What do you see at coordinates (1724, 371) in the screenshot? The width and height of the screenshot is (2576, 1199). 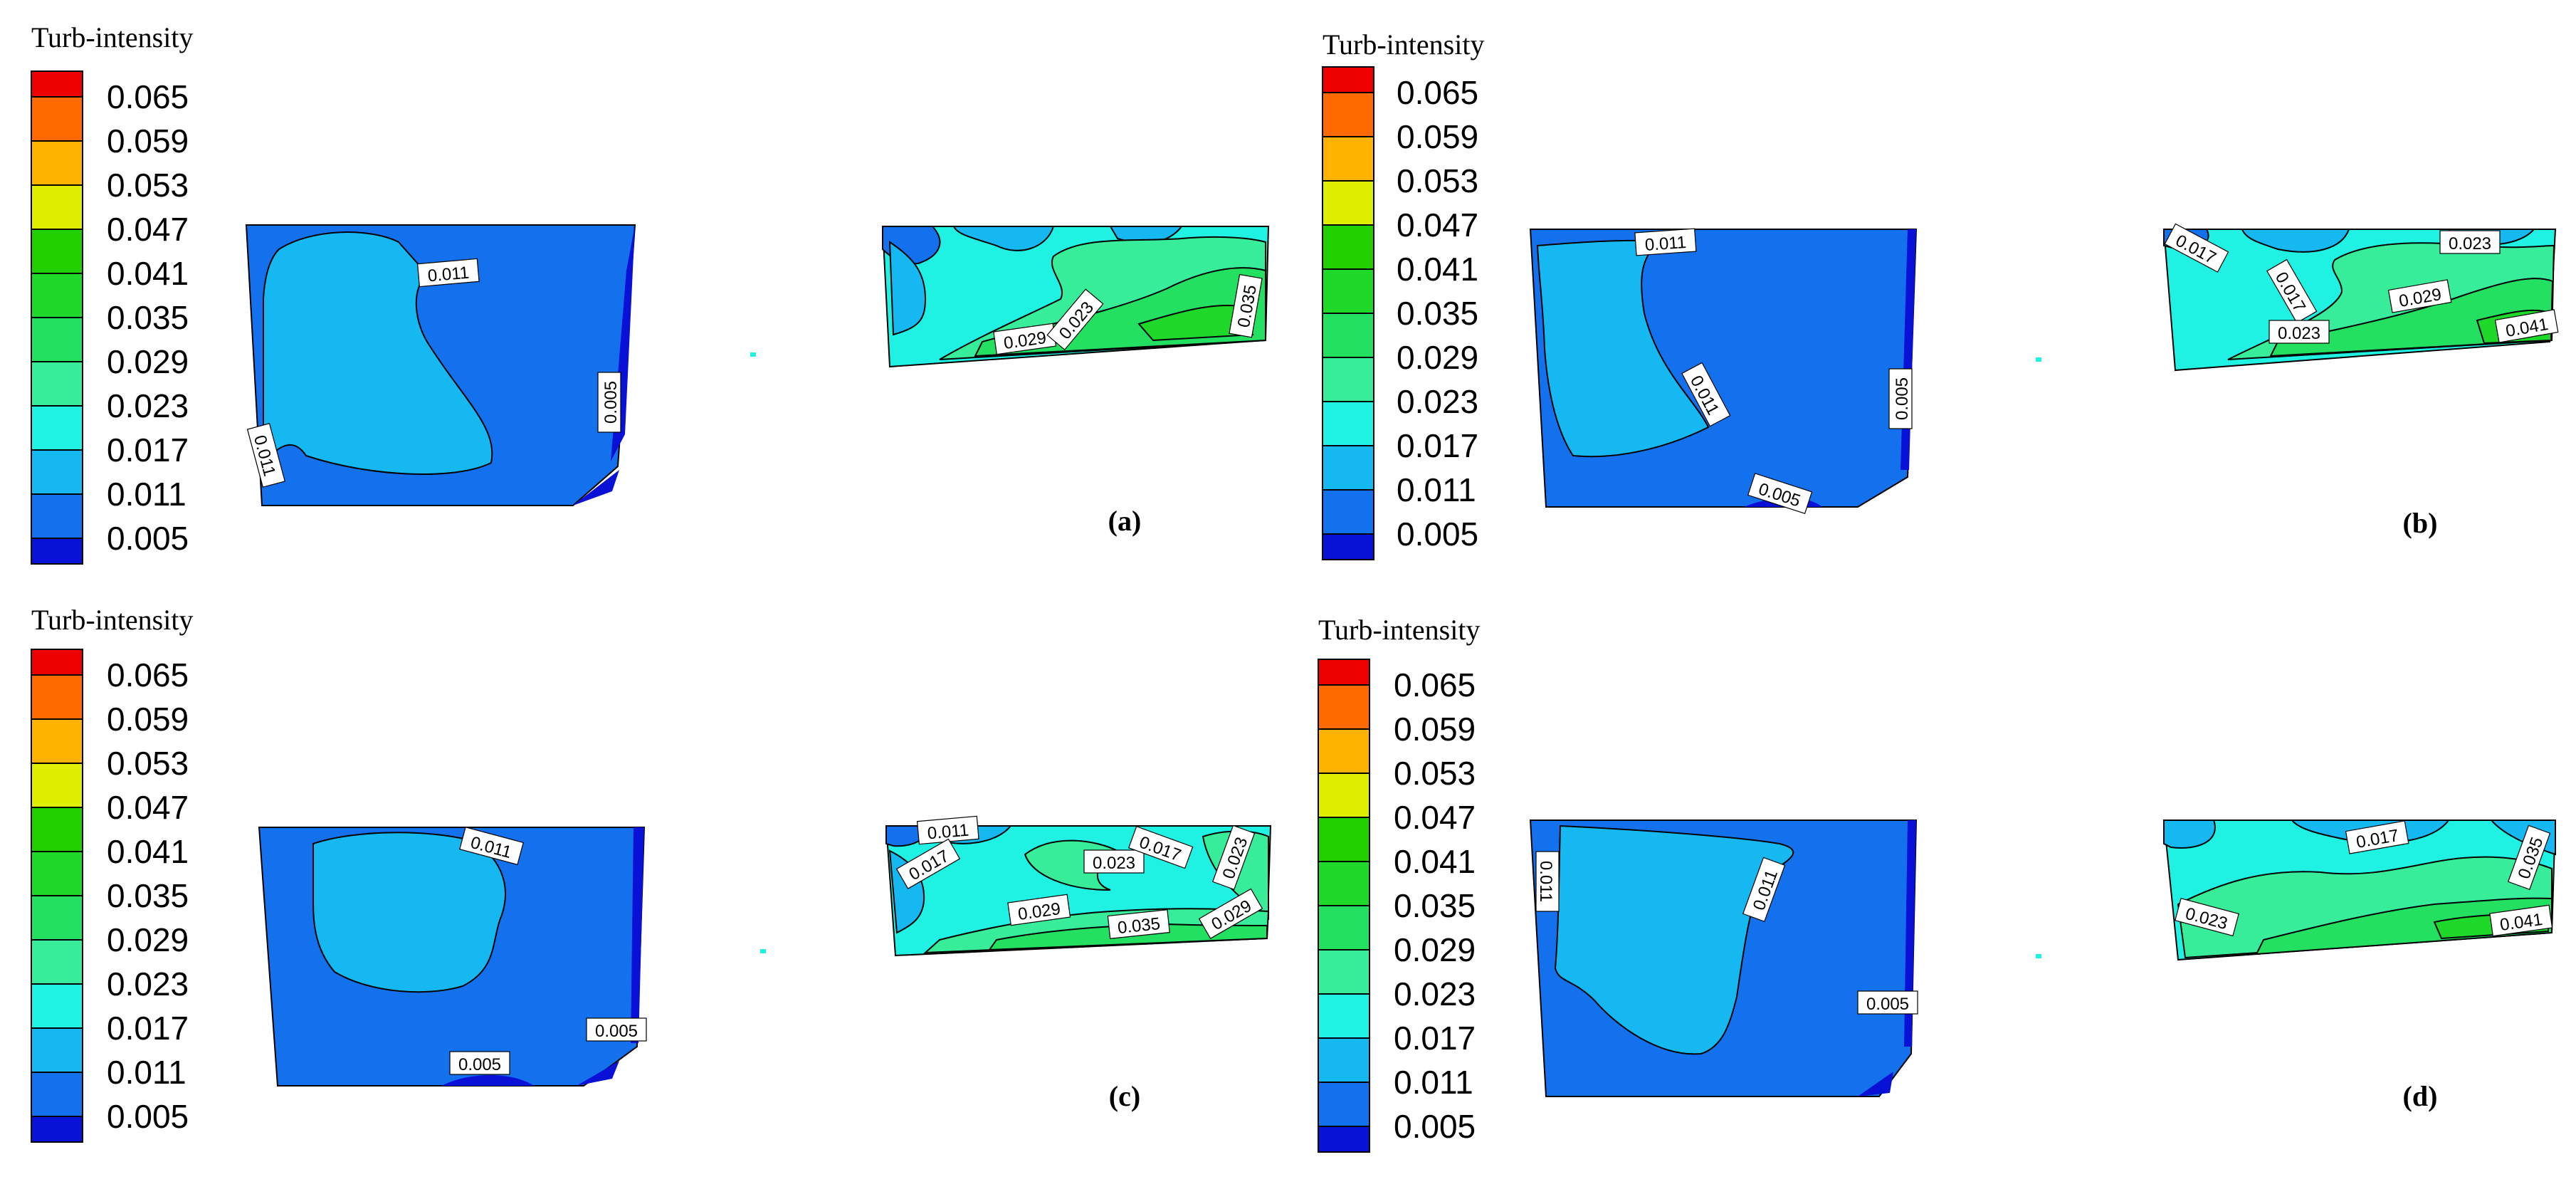 I see `left-contour-section: 0.011 0.011 0.005 0.005` at bounding box center [1724, 371].